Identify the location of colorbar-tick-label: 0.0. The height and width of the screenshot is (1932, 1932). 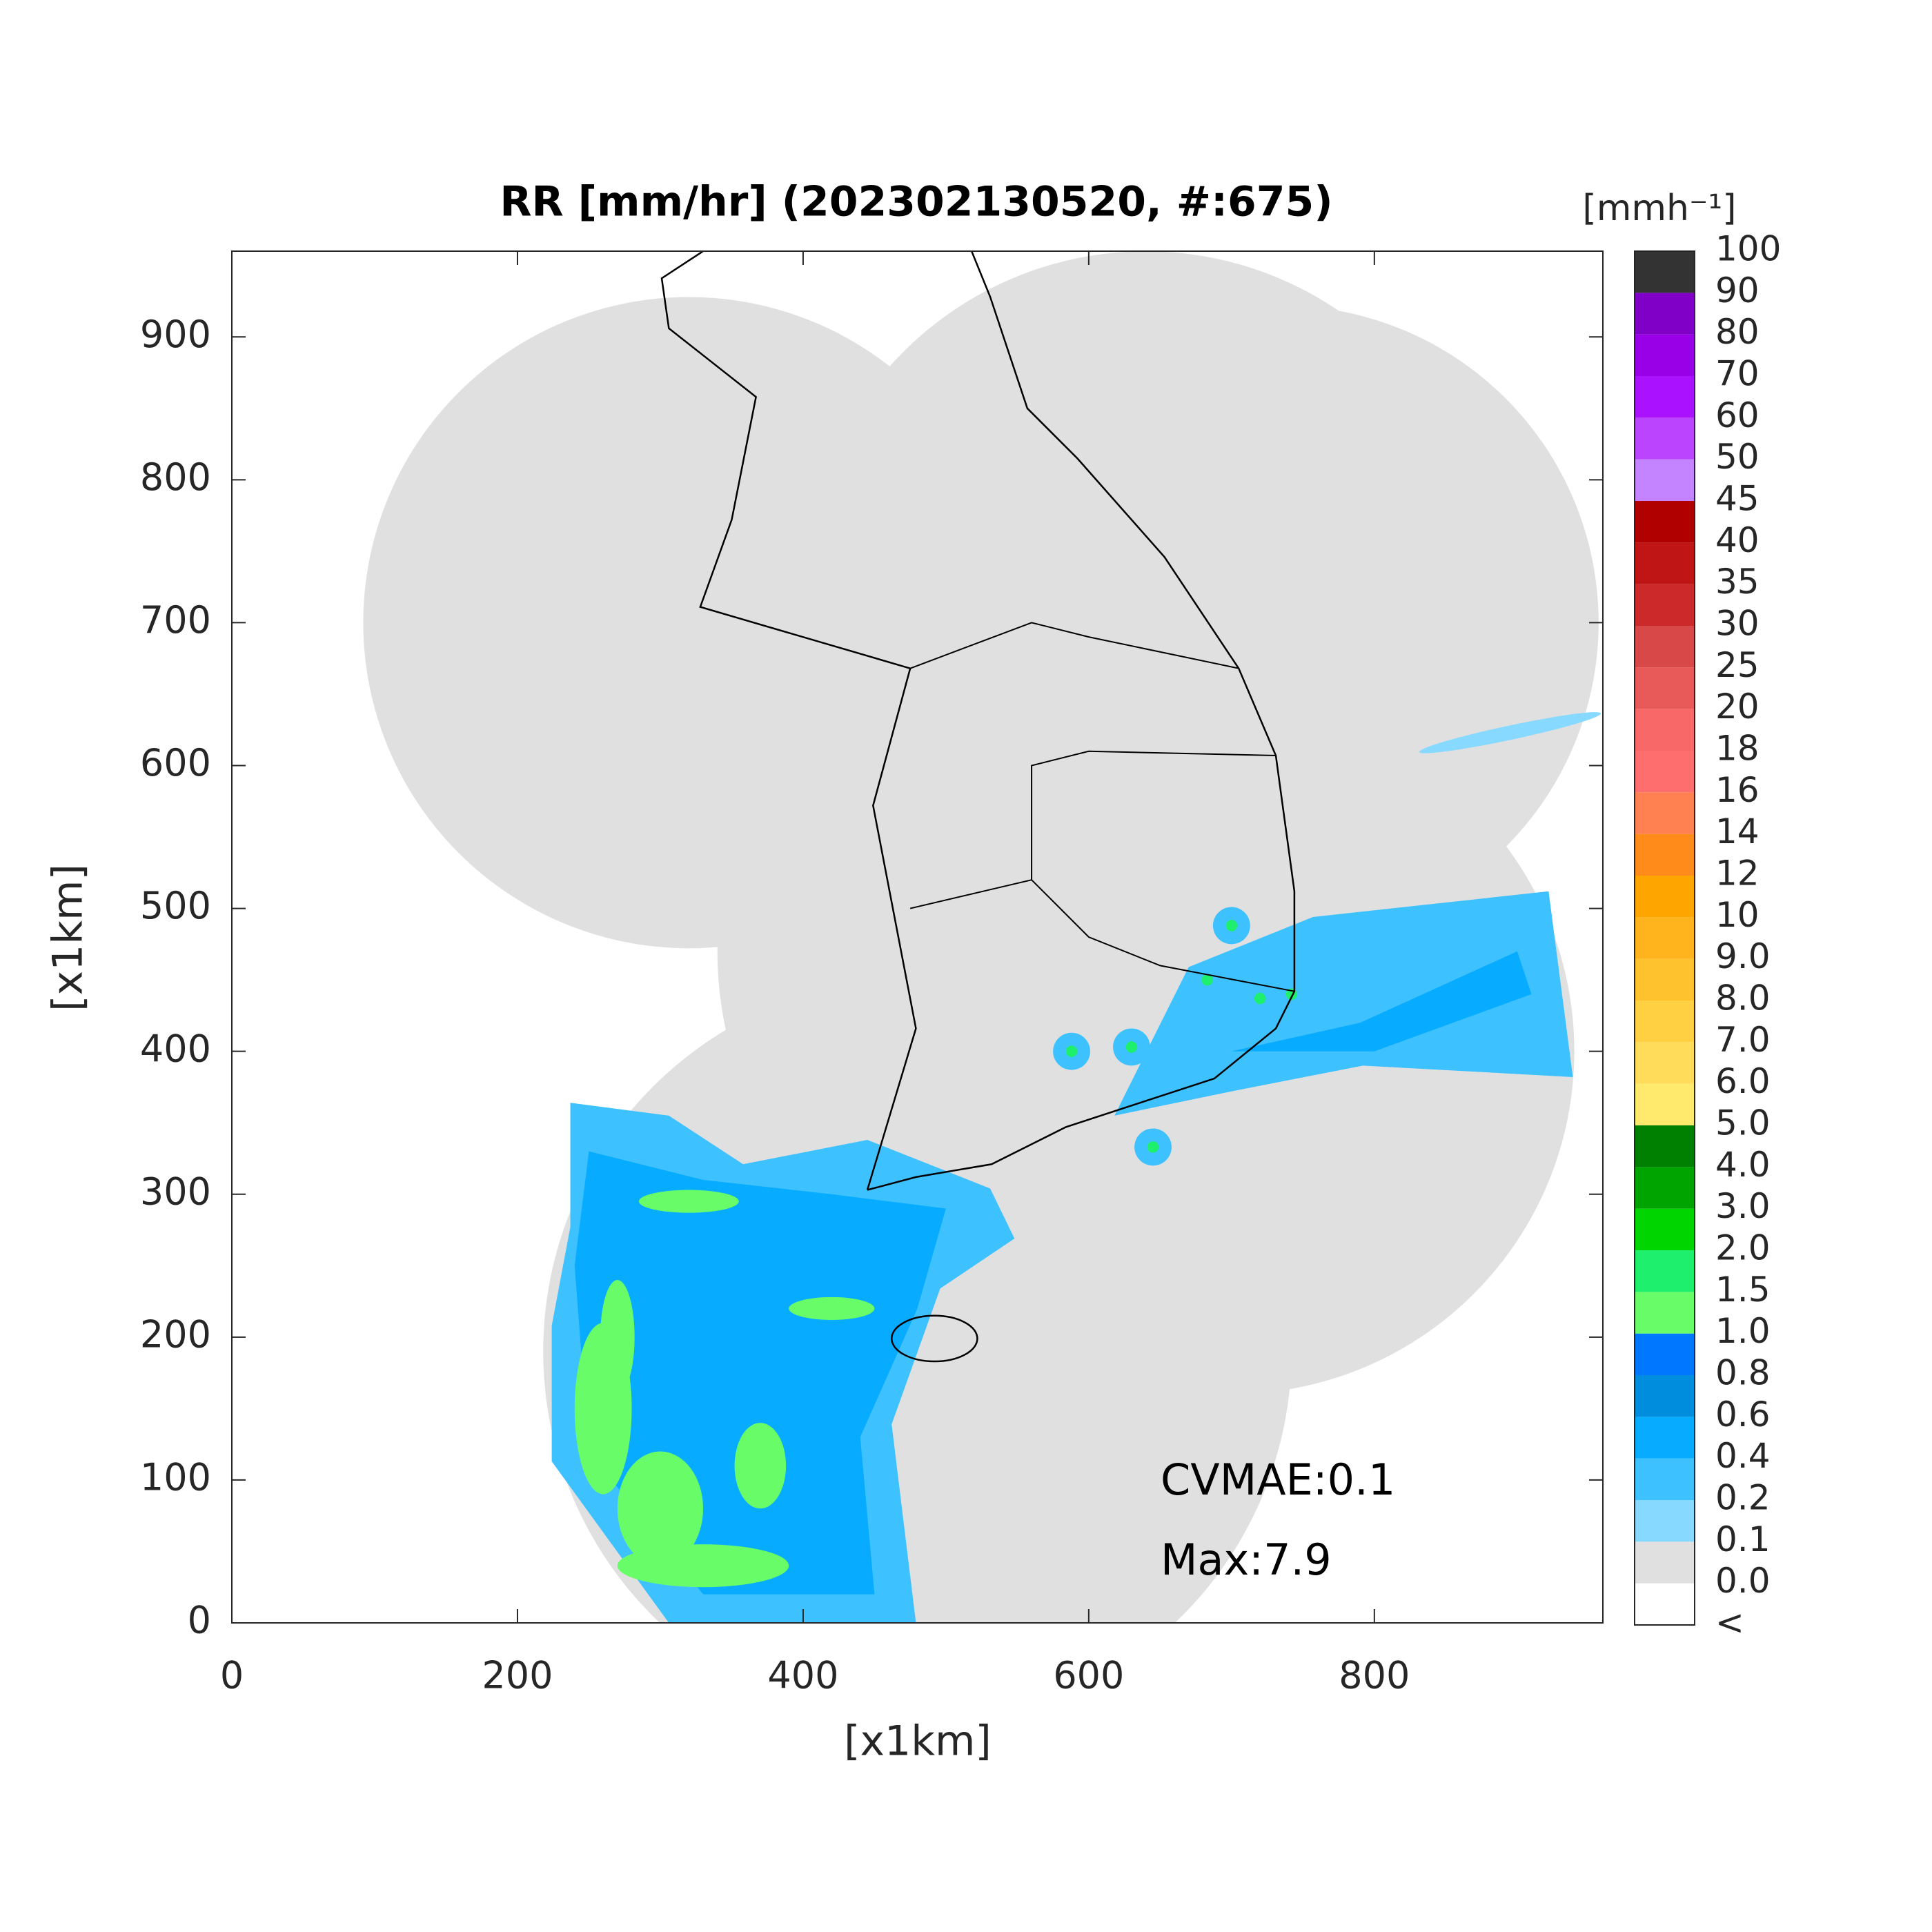
(1743, 1581).